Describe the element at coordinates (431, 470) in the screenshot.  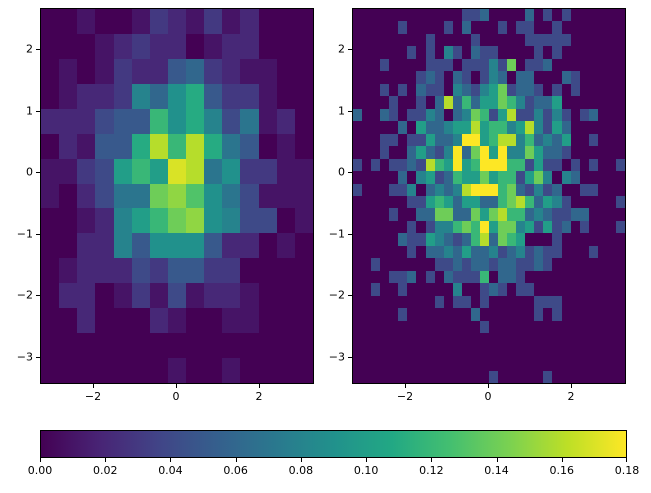
I see `colorbar-tick-label: 0.12` at that location.